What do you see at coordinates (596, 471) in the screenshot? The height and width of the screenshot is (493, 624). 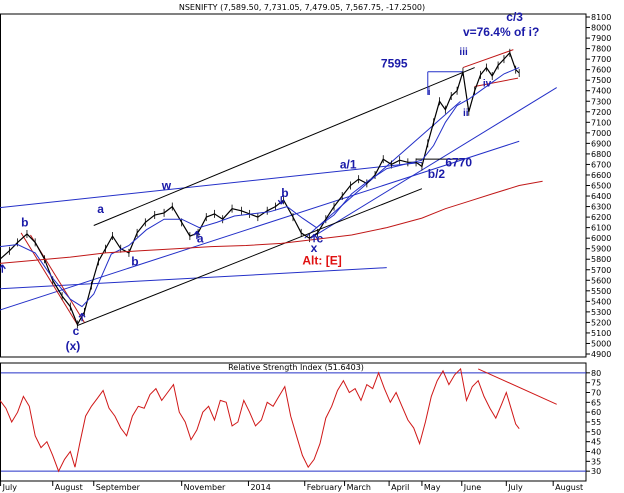 I see `rsi-tick-label: 30` at bounding box center [596, 471].